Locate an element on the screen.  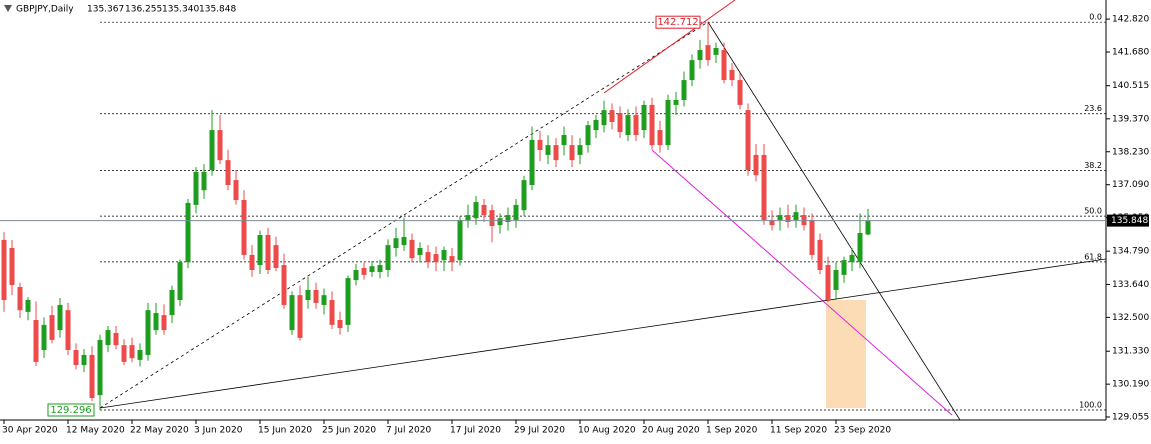
y-tick-label: 132.500 is located at coordinates (1130, 318).